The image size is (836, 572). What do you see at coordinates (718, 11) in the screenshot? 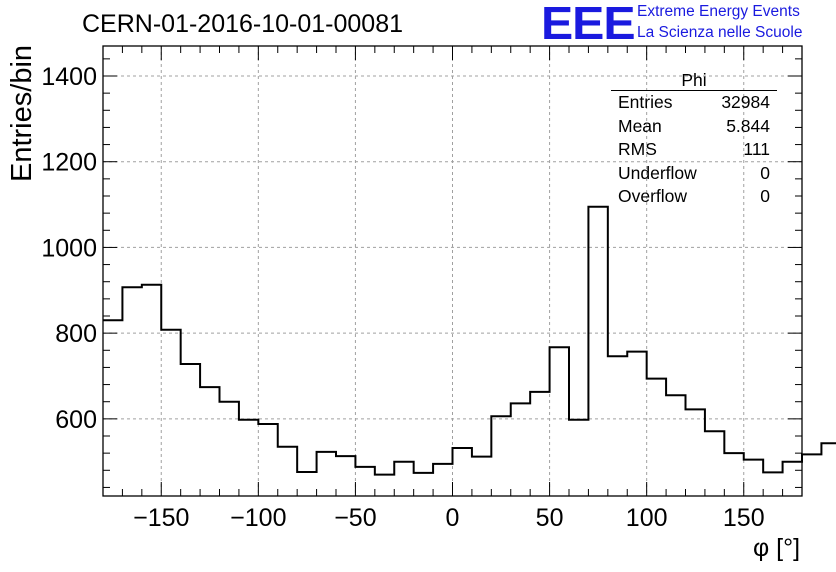
I see `logo-line-1: Extreme Energy Events` at bounding box center [718, 11].